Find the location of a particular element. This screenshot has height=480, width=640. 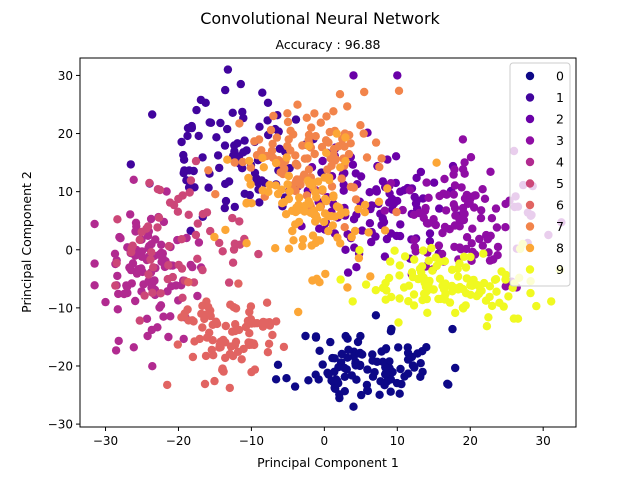

chart-title: Accuracy : 96.88 is located at coordinates (327, 44).